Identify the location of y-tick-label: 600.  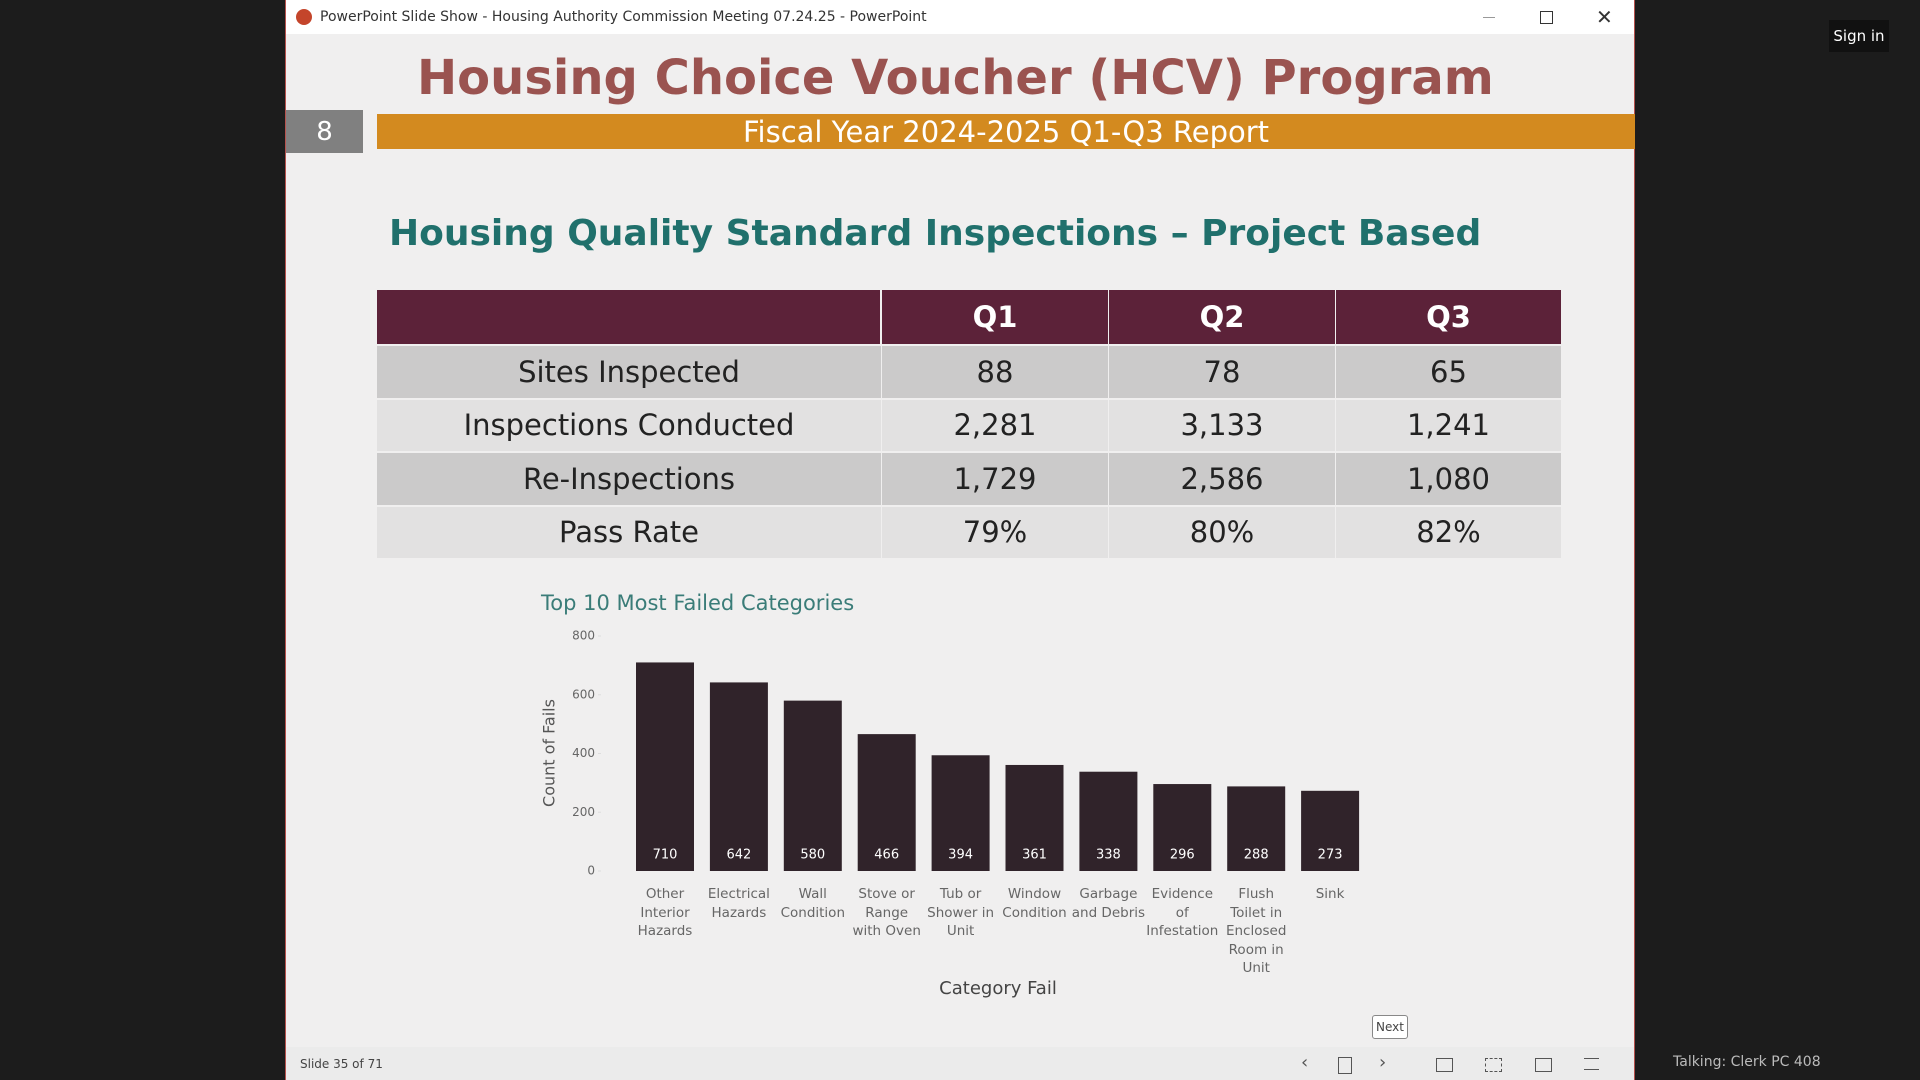
(583, 694).